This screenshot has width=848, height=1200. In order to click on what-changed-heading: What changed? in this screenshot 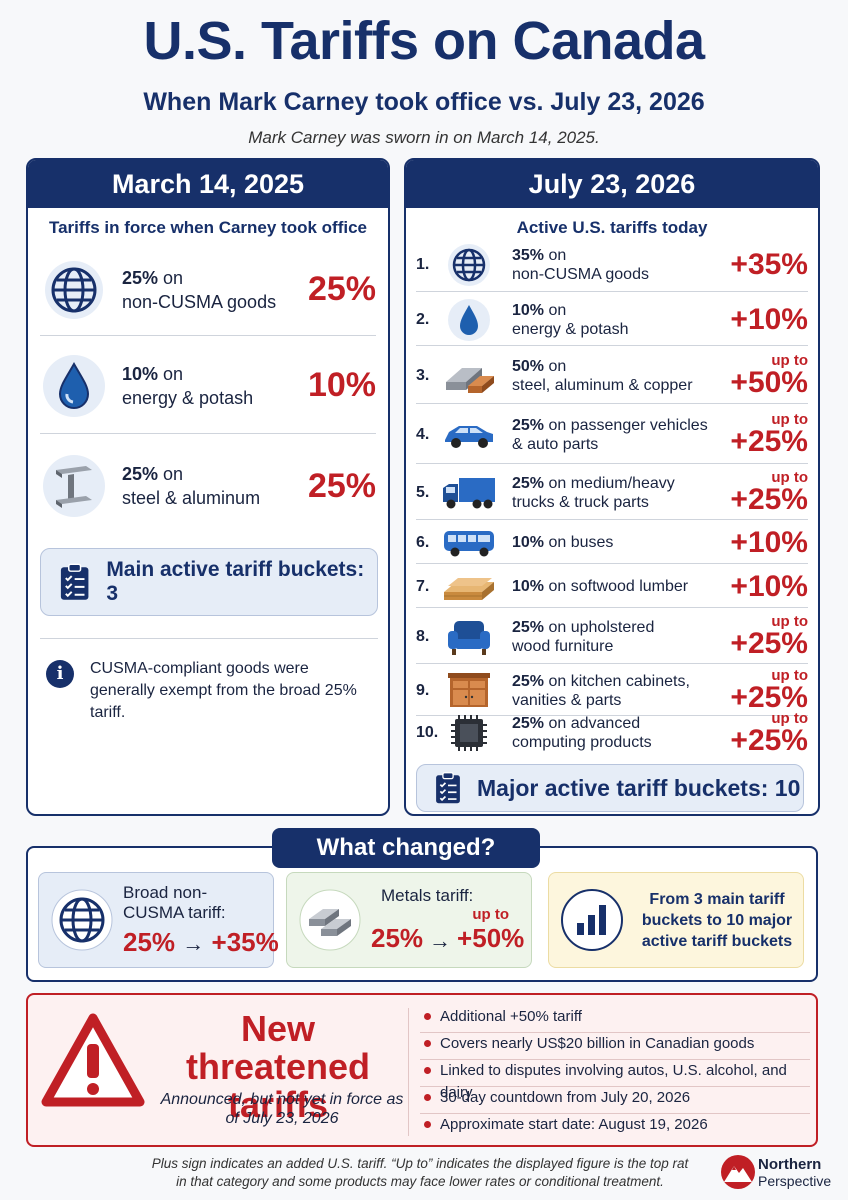, I will do `click(406, 848)`.